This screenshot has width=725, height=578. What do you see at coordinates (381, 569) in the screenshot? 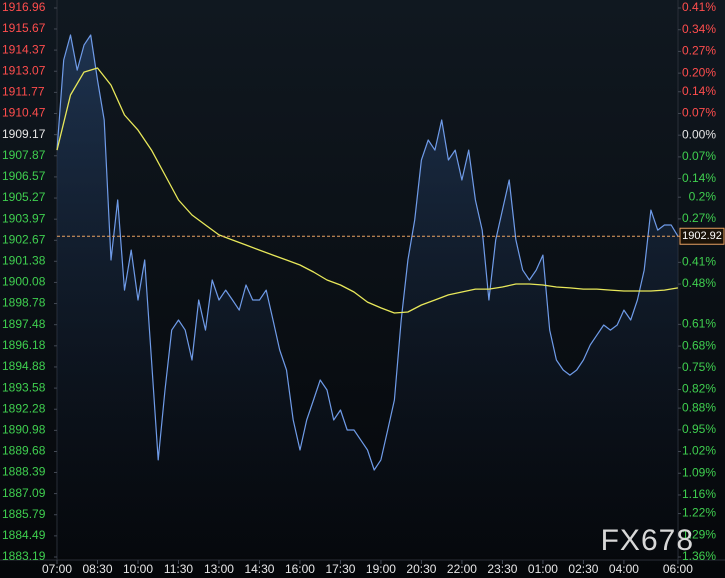
I see `x-tick-label: 19:00` at bounding box center [381, 569].